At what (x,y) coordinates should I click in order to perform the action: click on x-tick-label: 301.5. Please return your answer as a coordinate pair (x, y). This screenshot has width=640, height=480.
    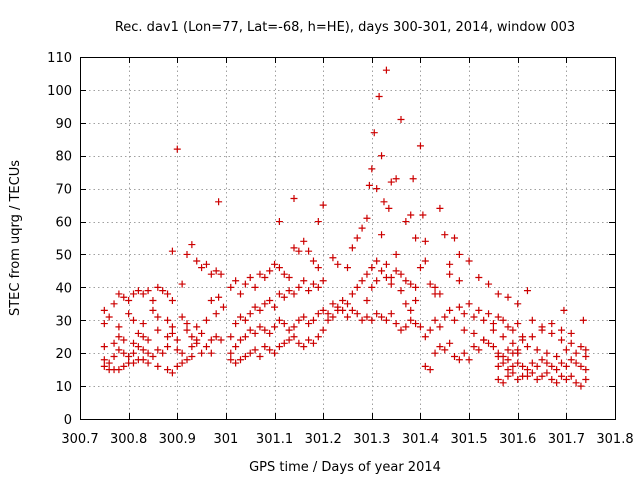
    Looking at the image, I should click on (468, 439).